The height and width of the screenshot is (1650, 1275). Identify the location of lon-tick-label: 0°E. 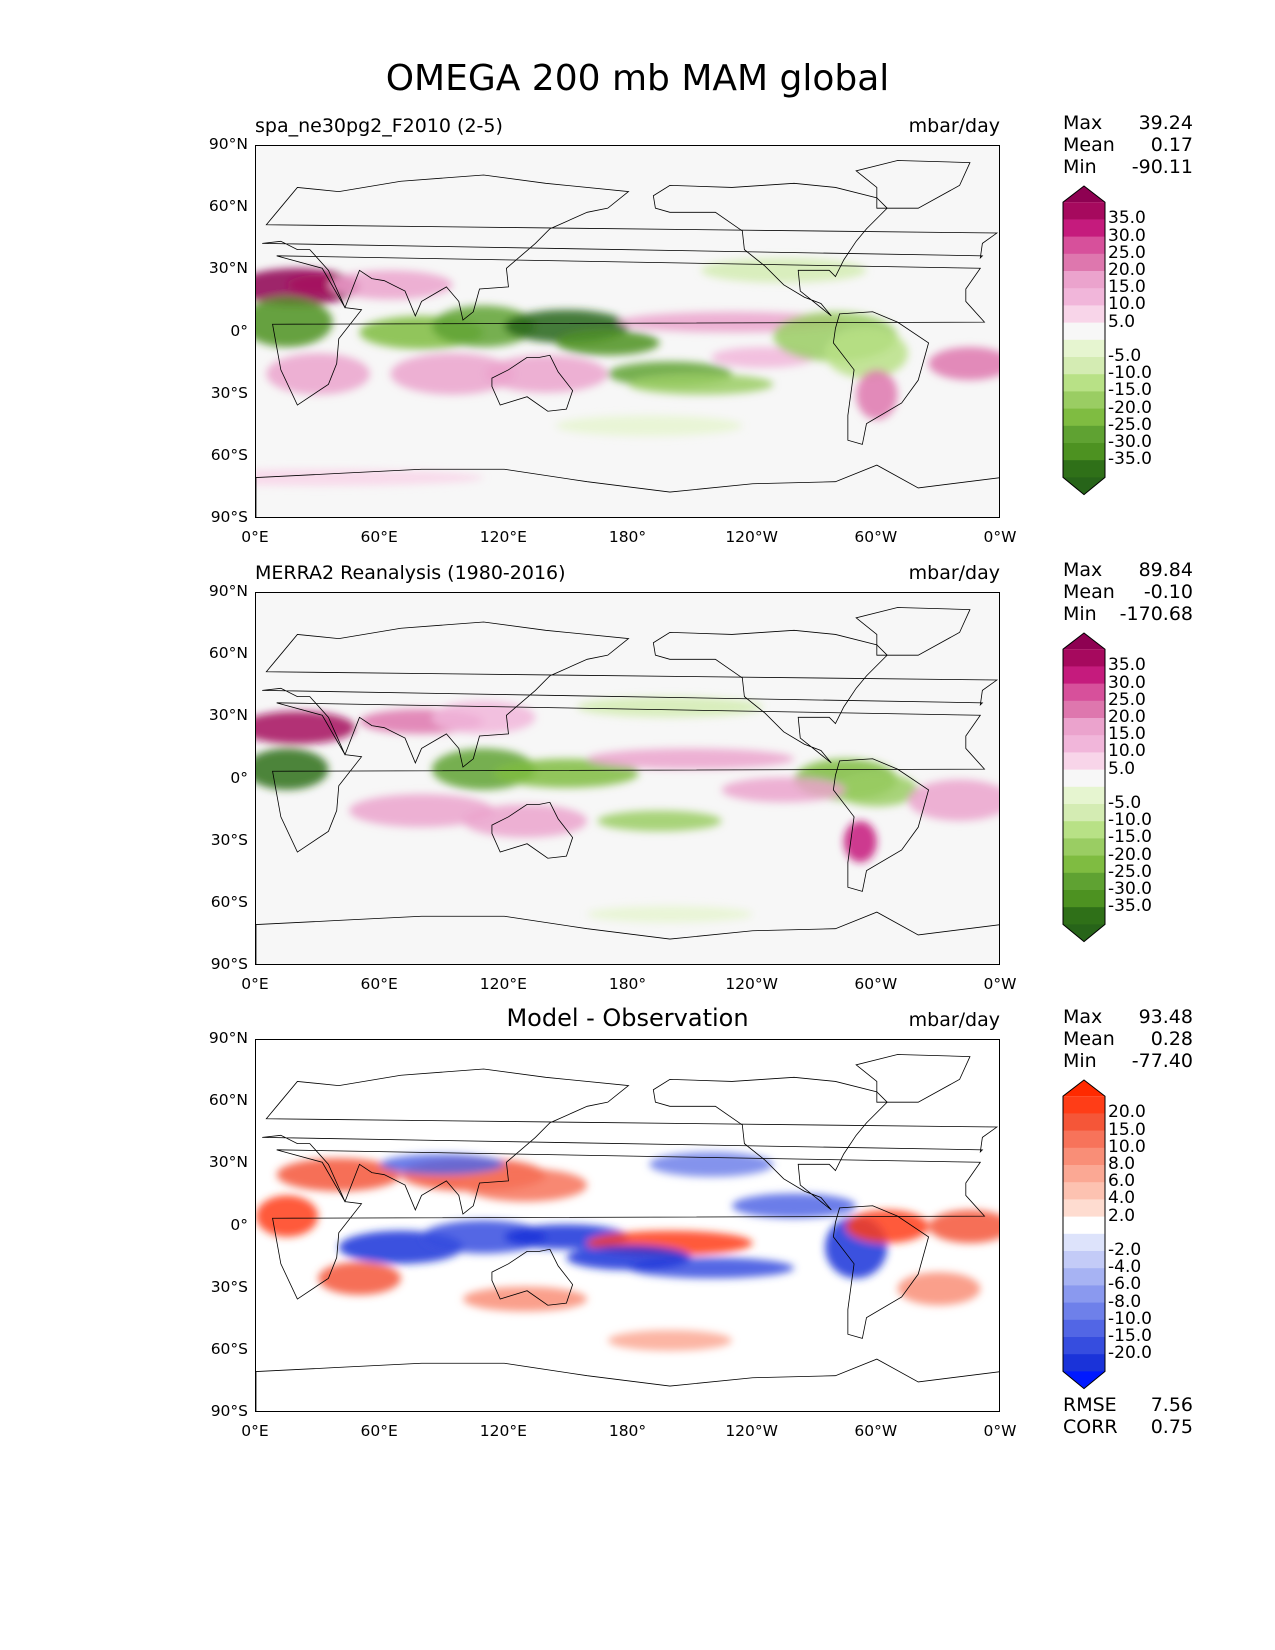
(255, 984).